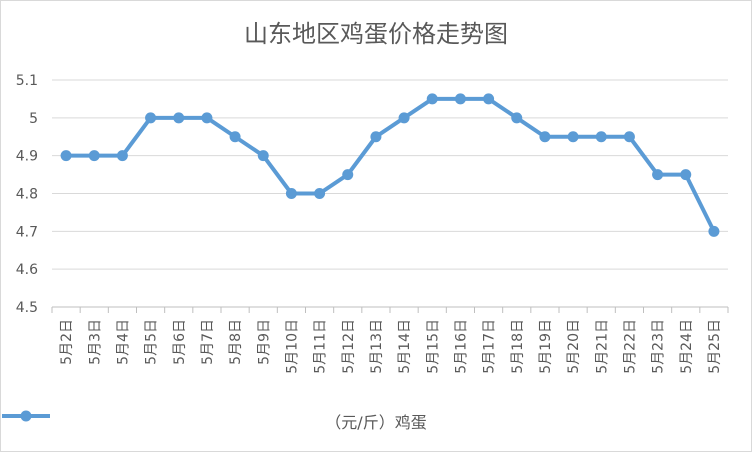 The width and height of the screenshot is (752, 452). Describe the element at coordinates (546, 346) in the screenshot. I see `x-tick-label: 5月19日` at that location.